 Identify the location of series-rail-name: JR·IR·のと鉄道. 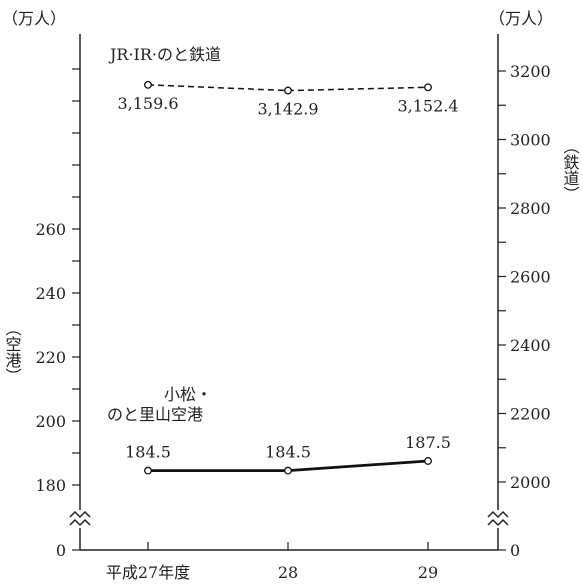
(164, 54).